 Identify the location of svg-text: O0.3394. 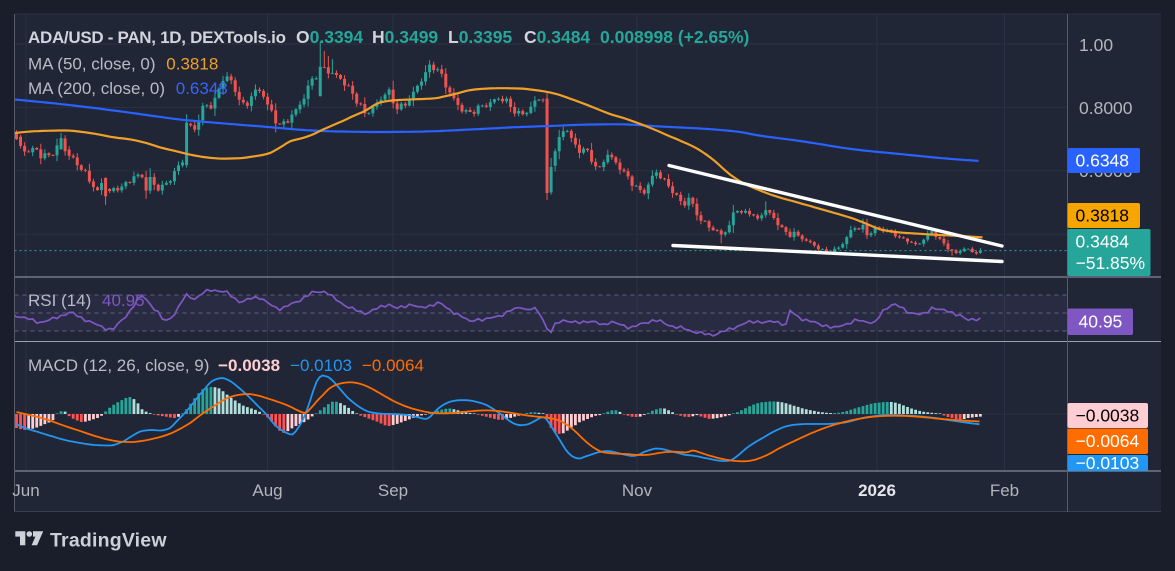
(329, 37).